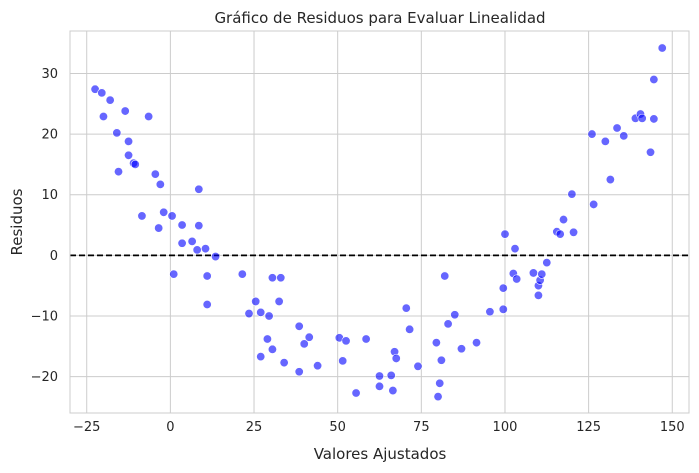  What do you see at coordinates (49, 135) in the screenshot?
I see `y-tick-label: 20` at bounding box center [49, 135].